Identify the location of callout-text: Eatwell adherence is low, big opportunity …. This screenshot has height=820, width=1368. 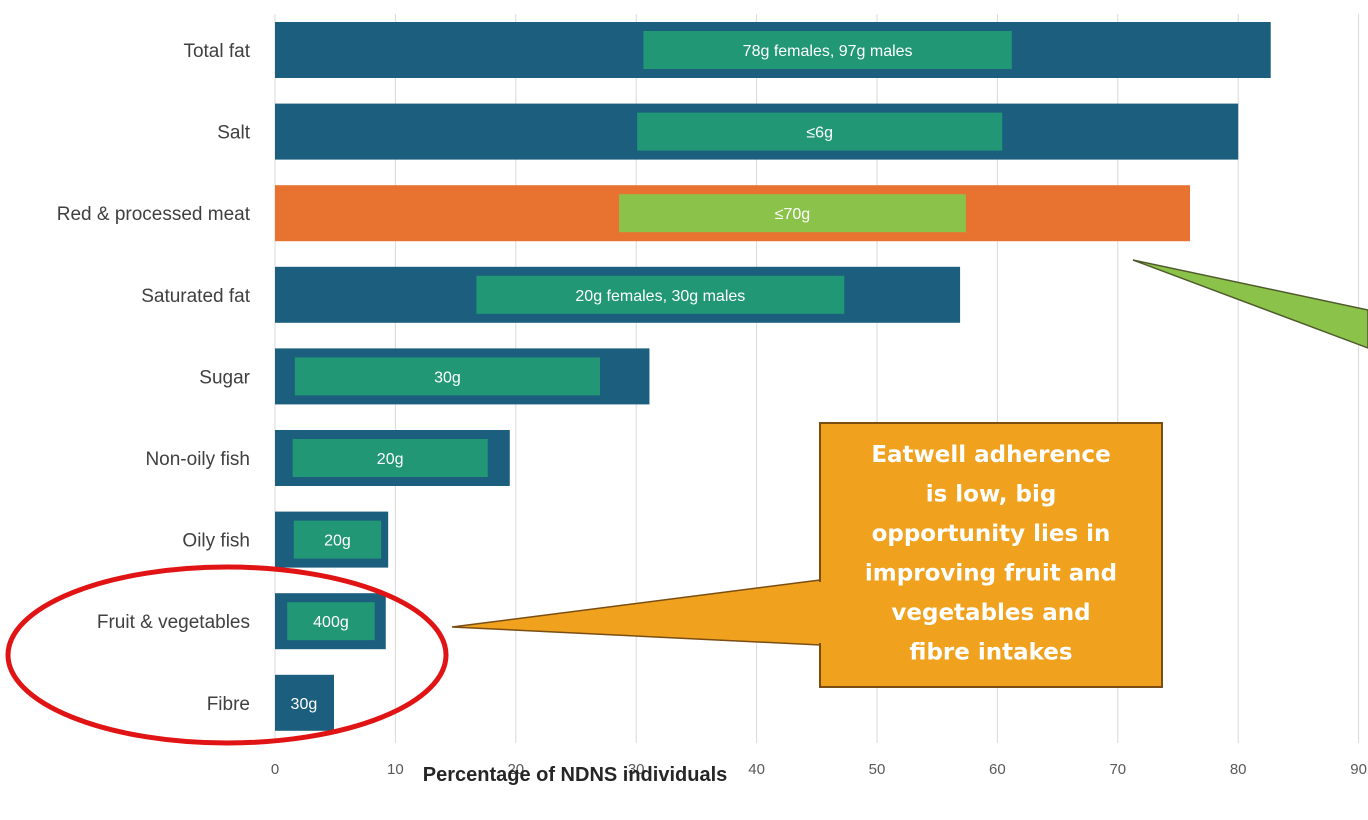
(991, 554).